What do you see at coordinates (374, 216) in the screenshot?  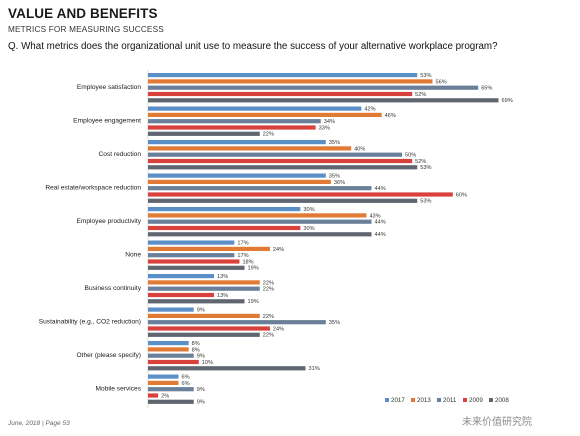 I see `data-label: 43%` at bounding box center [374, 216].